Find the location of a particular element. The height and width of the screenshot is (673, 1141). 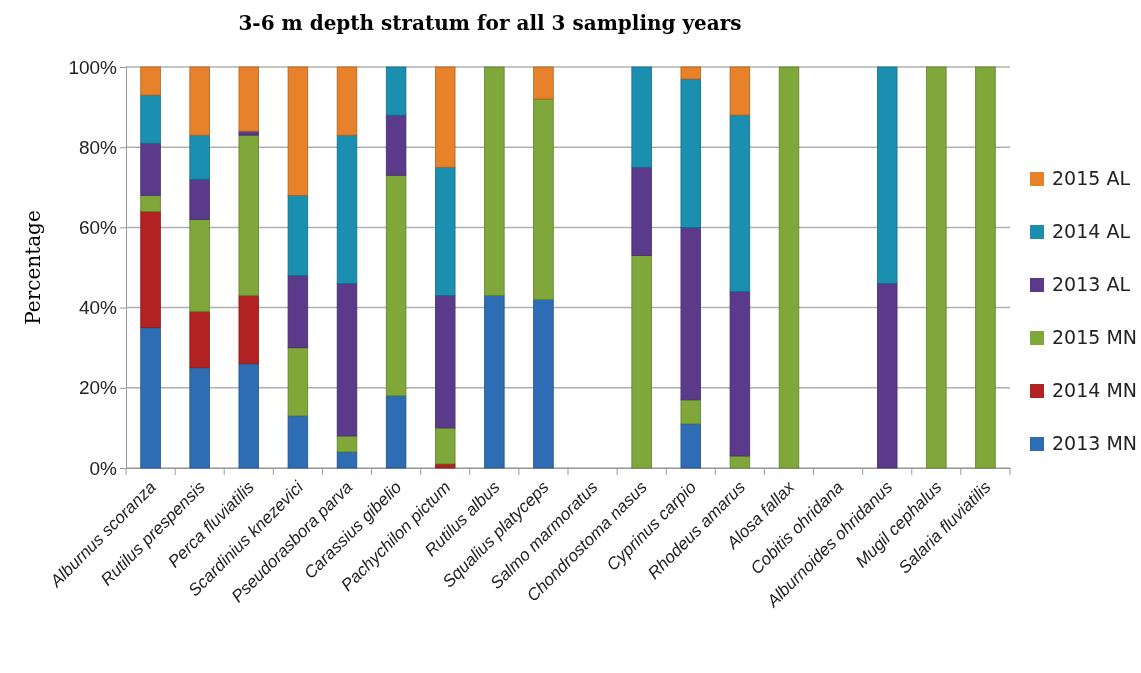

legend-label: 2013 MN is located at coordinates (1094, 443).